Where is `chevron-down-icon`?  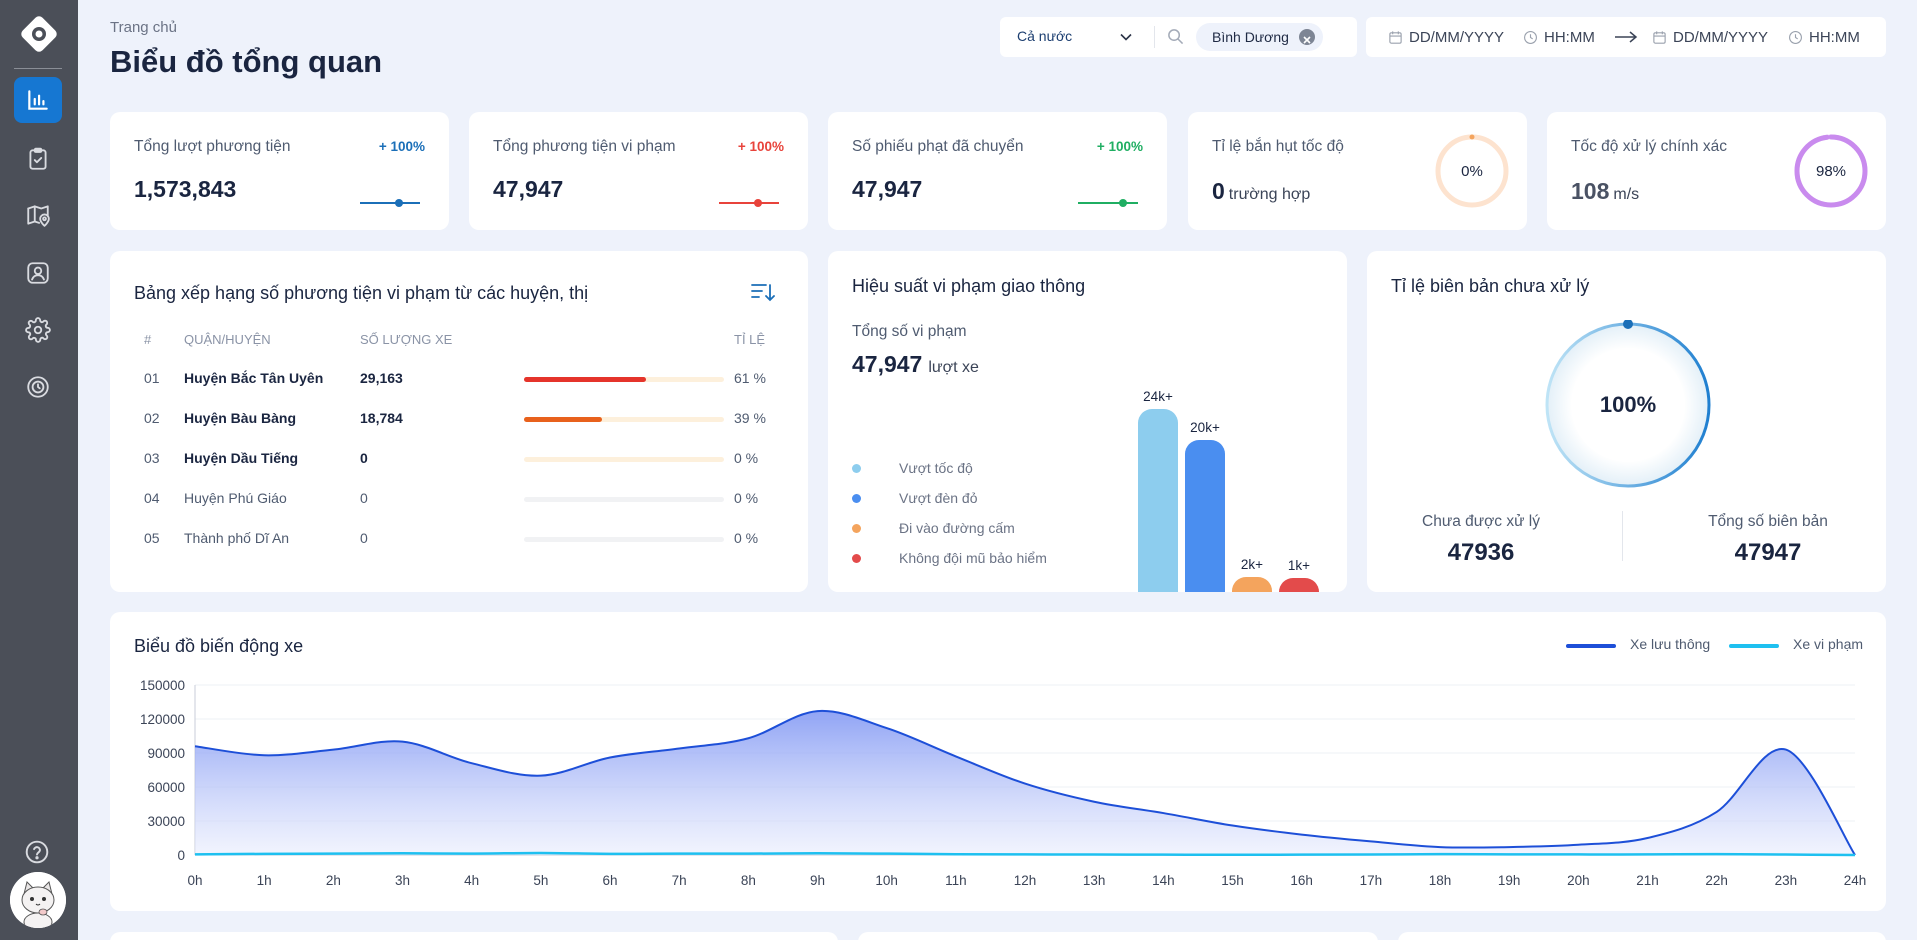 chevron-down-icon is located at coordinates (1126, 37).